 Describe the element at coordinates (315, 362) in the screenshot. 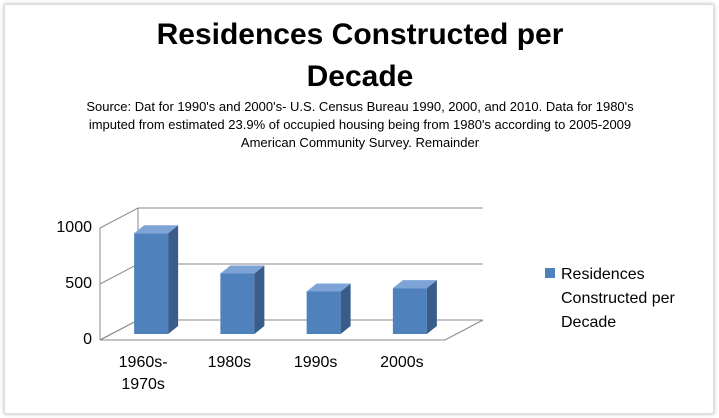

I see `x-tick-label: 1990s` at that location.